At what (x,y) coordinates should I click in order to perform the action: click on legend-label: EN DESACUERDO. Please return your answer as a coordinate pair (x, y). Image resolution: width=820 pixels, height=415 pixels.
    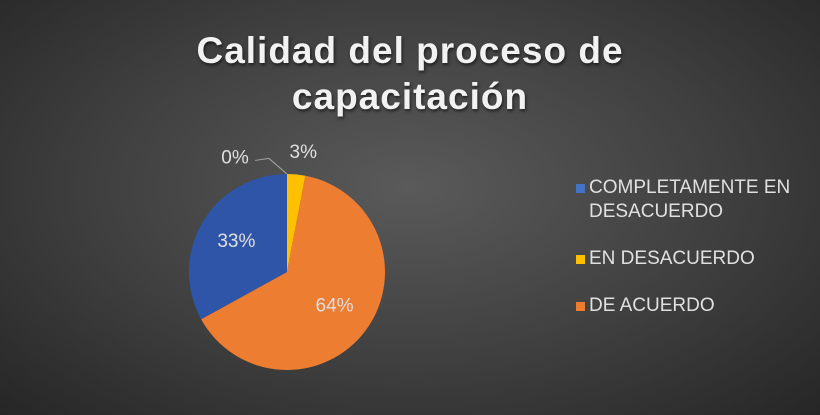
    Looking at the image, I should click on (672, 258).